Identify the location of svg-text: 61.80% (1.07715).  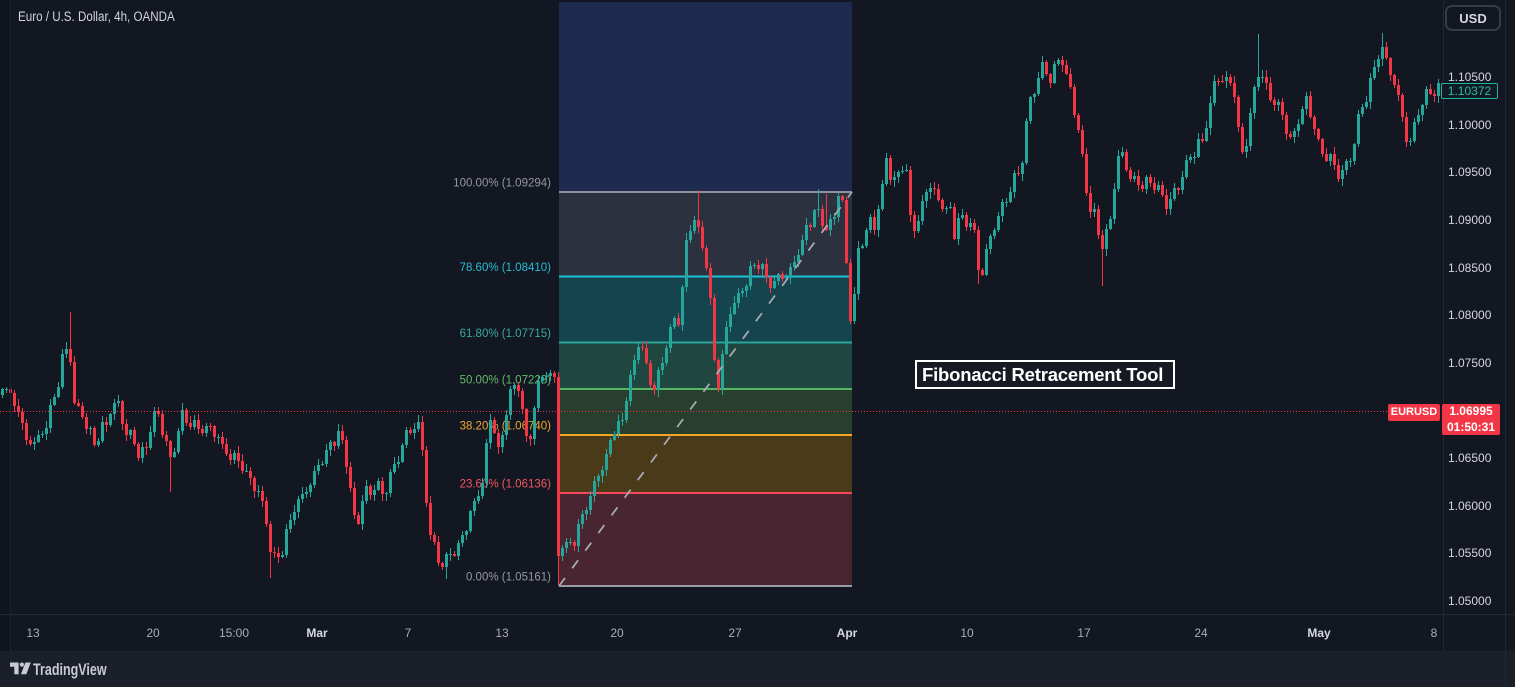
(506, 334).